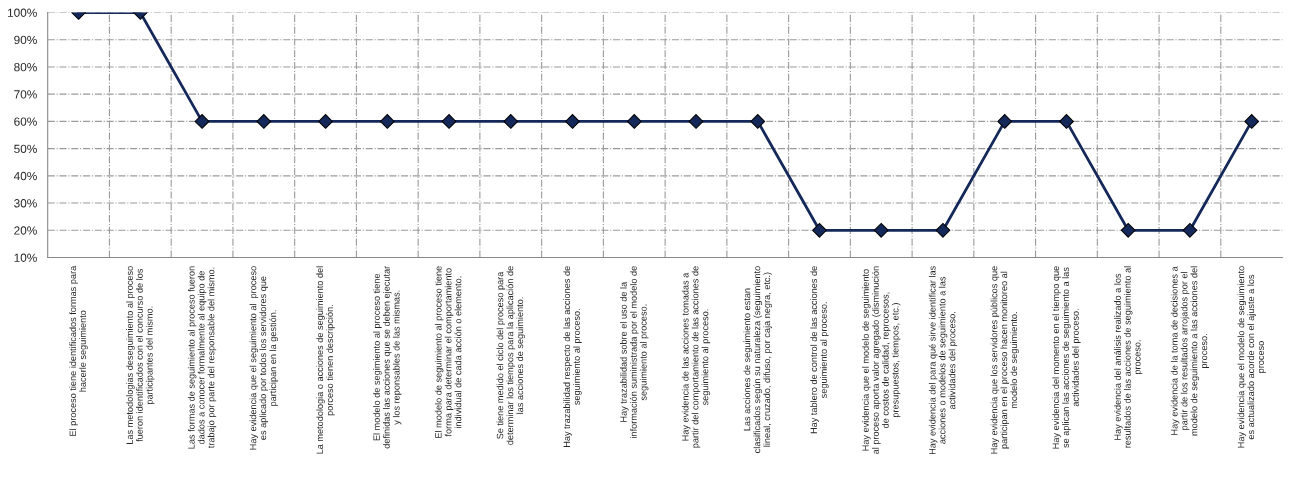  I want to click on x-tick-label: Las metodologias deseguimiento al proceso fueron identificados con el concurso de los participantes del mismo., so click(140, 355).